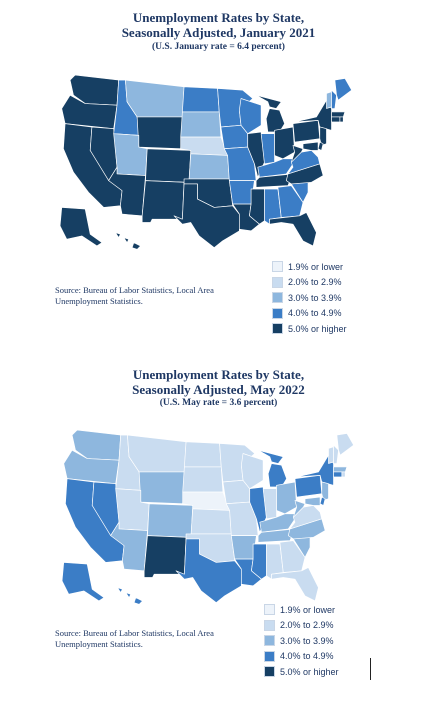 Image resolution: width=437 pixels, height=715 pixels. Describe the element at coordinates (218, 32) in the screenshot. I see `map-title-line2: Seasonally Adjusted, January 2021` at that location.